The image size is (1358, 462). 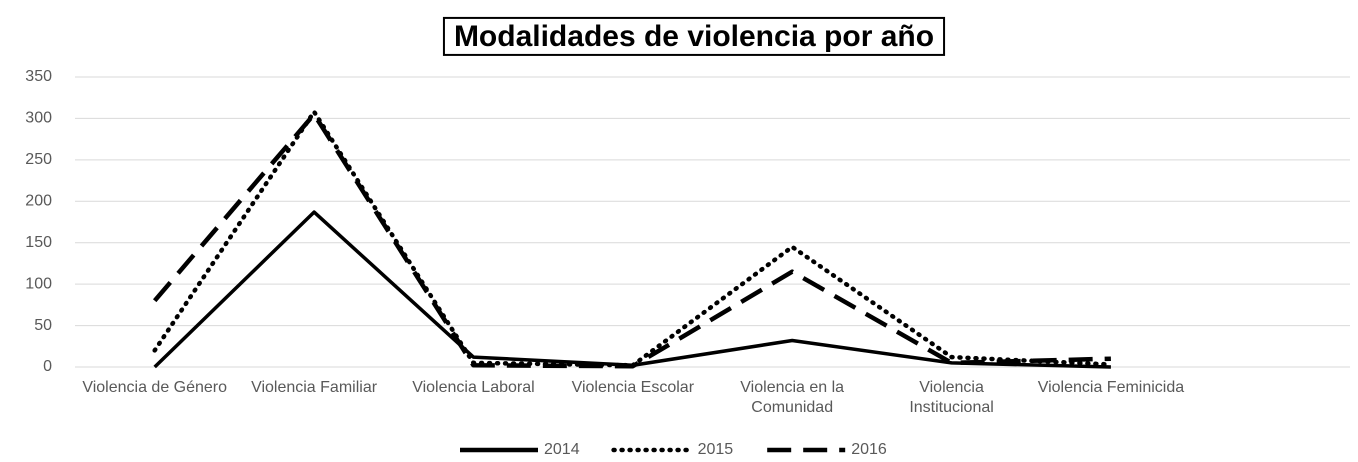 I want to click on y-tick-label: 100, so click(x=38, y=283).